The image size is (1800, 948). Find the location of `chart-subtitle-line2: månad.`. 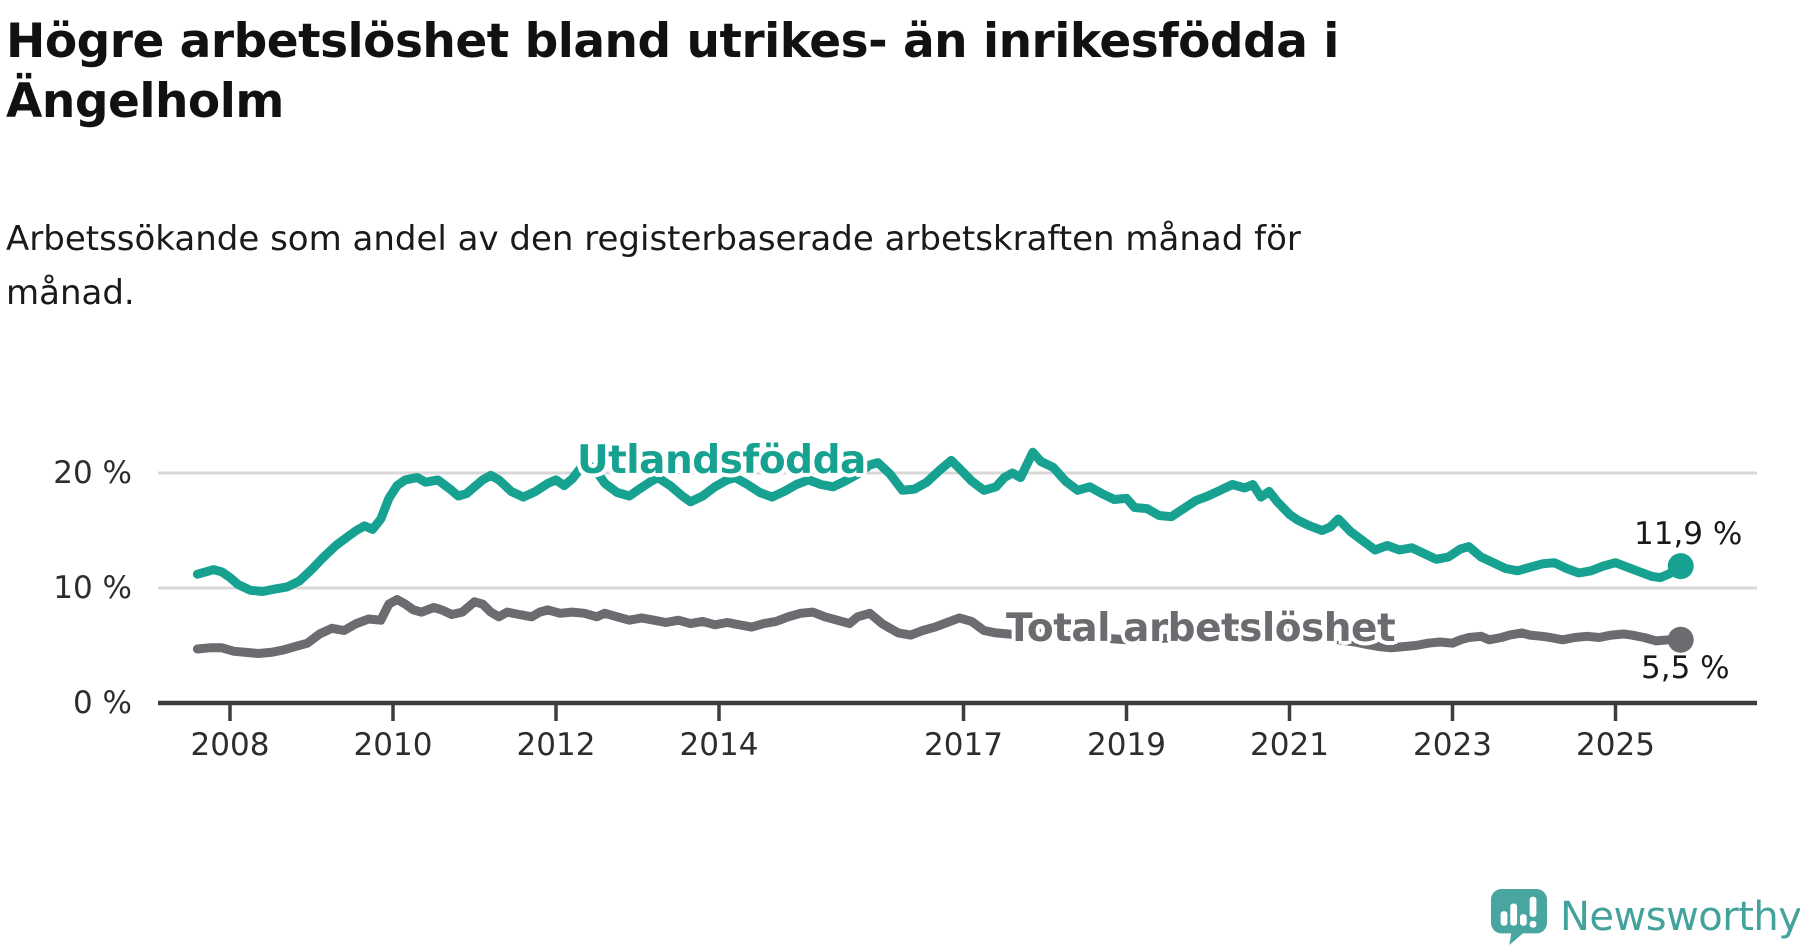

chart-subtitle-line2: månad. is located at coordinates (70, 293).